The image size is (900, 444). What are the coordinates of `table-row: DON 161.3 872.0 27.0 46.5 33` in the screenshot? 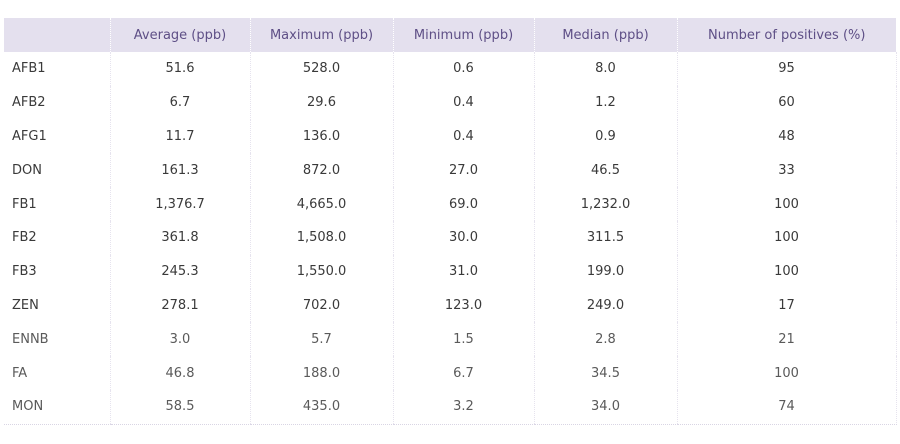 It's located at (450, 170).